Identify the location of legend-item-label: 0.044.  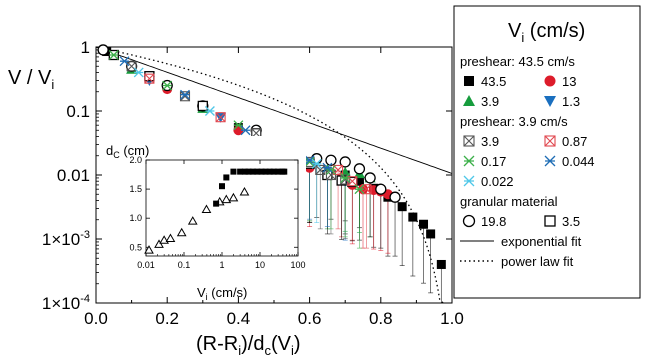
(578, 161).